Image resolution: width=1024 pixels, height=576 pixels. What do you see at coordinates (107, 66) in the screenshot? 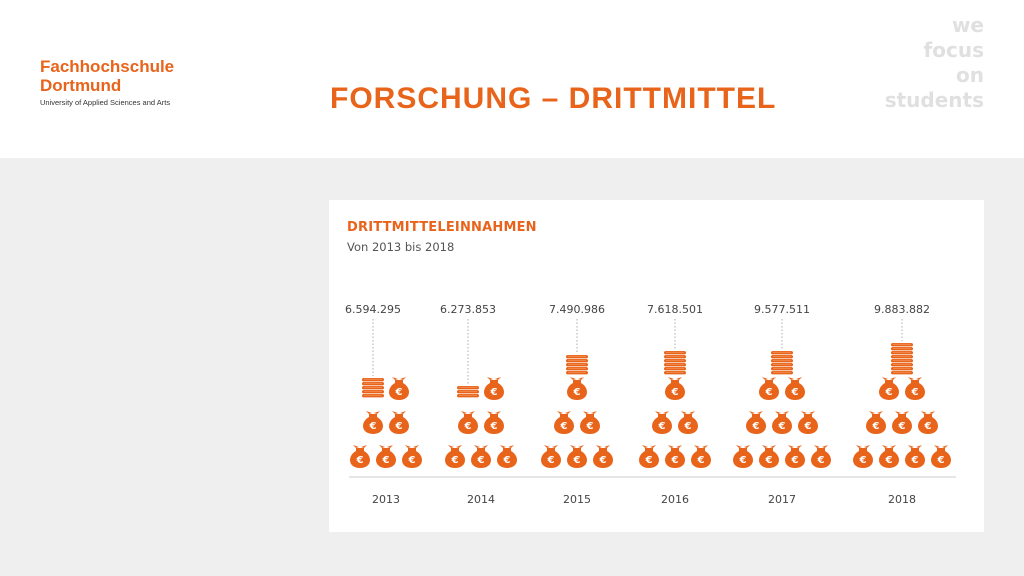
I see `logo-line-1: Fachhochschule` at bounding box center [107, 66].